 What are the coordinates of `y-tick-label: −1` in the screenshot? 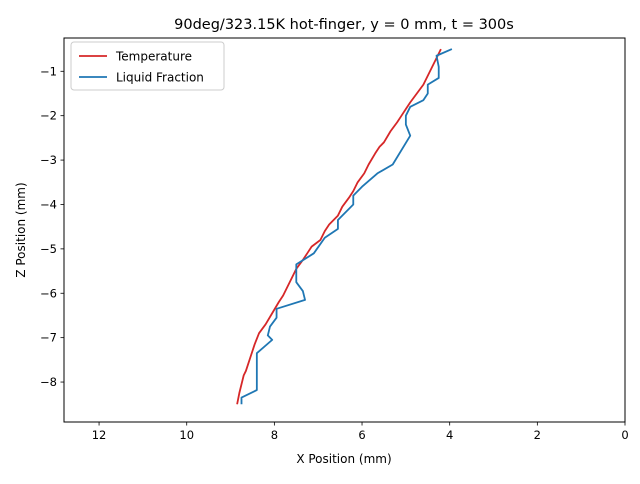 It's located at (48, 71).